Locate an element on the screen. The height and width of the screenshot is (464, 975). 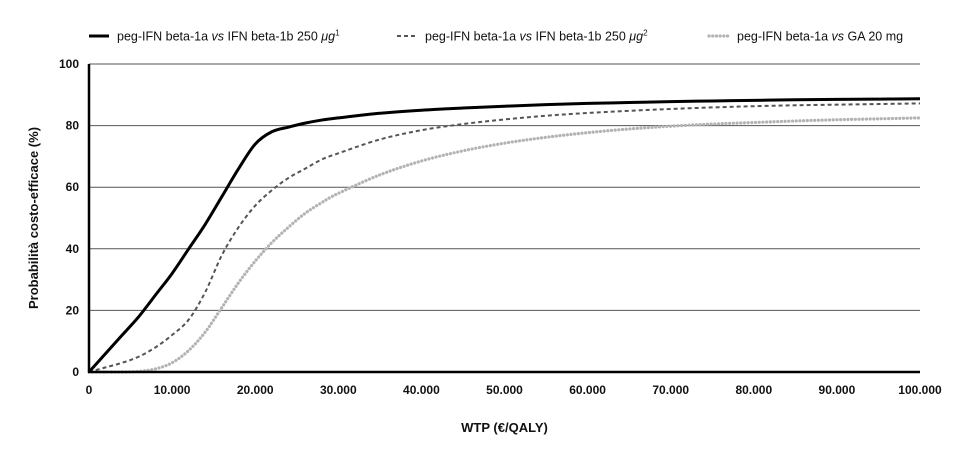
y-axis-title: Probabilità costo-efficace (%) is located at coordinates (33, 218).